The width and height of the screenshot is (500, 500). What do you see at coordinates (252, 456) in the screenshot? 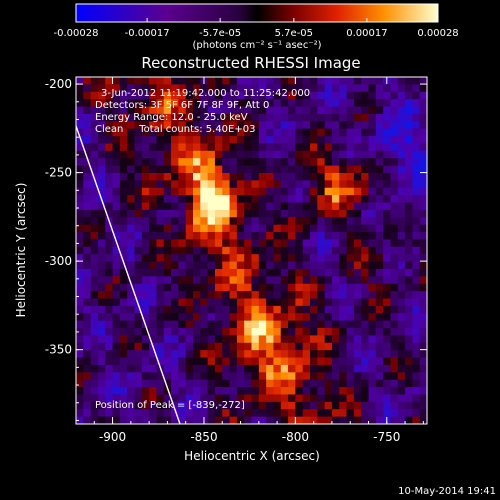
I see `x-axis-label: Heliocentric X (arcsec)` at bounding box center [252, 456].